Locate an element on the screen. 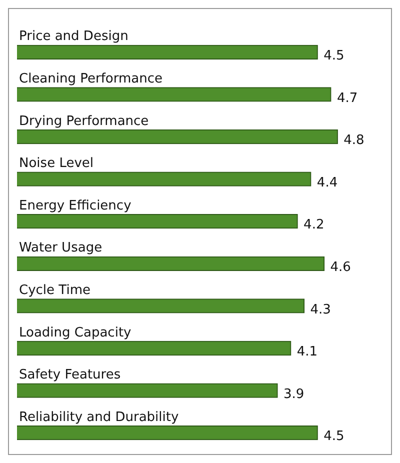  data-label: 4.7 is located at coordinates (347, 98).